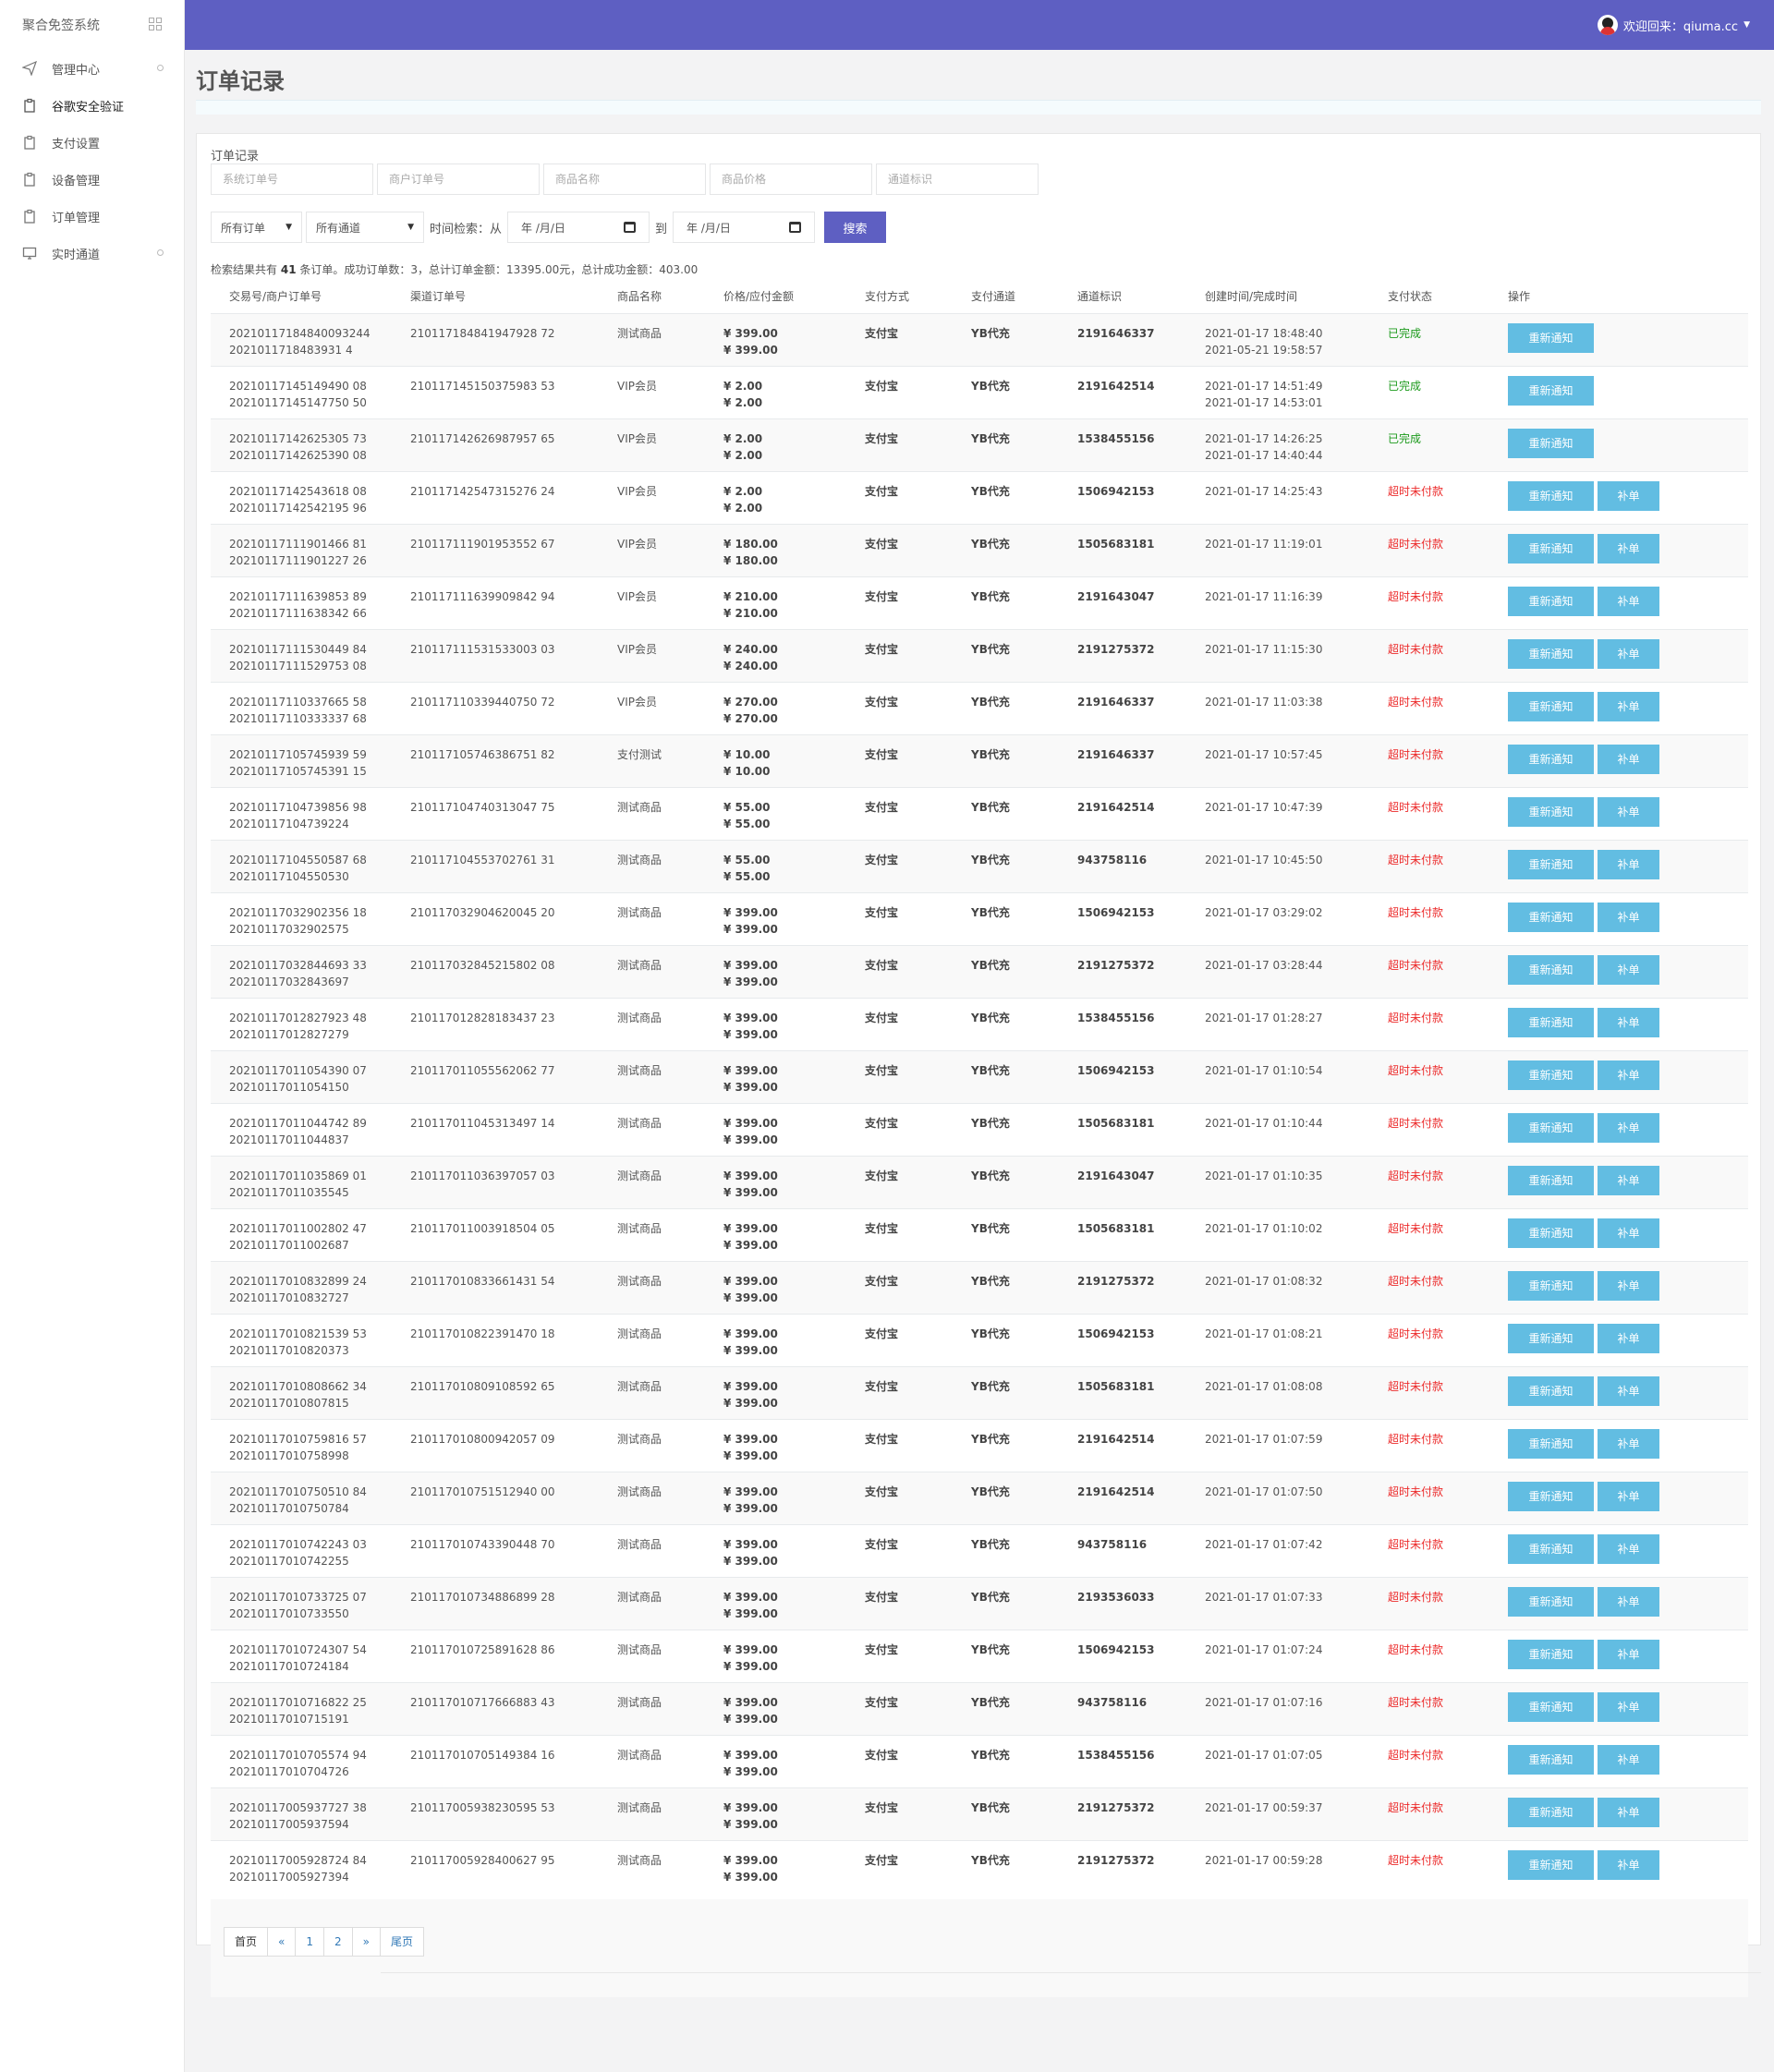  I want to click on sidebar-item-dashboard: 管理中心, so click(92, 68).